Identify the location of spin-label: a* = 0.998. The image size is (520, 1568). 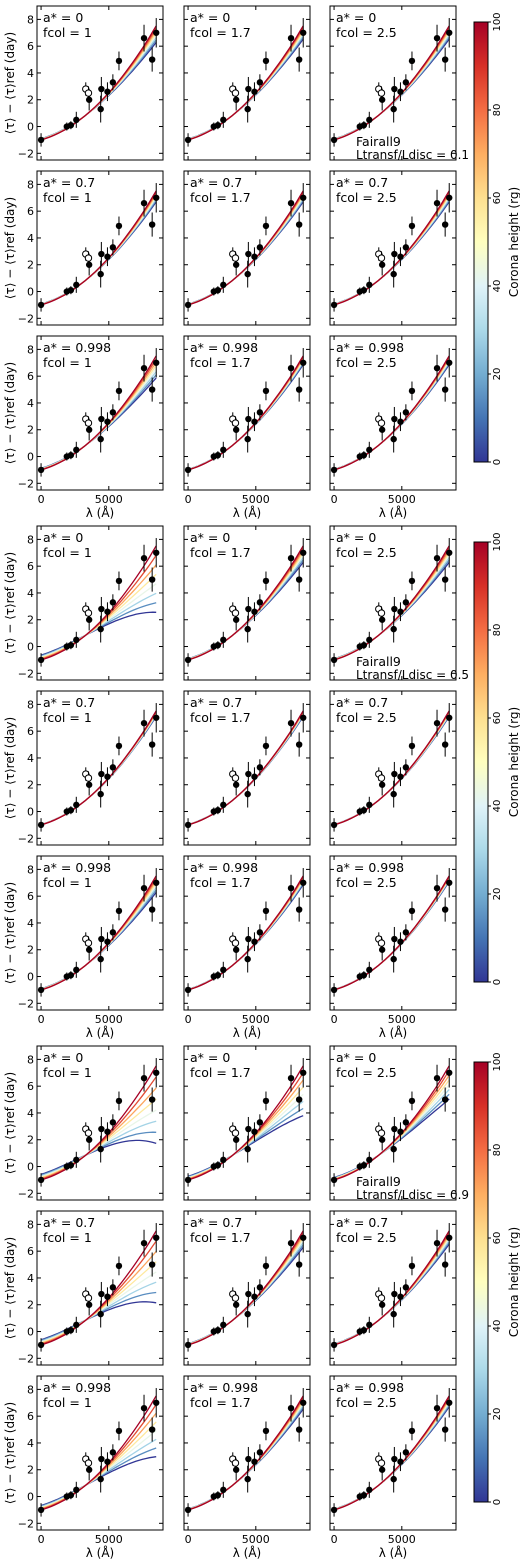
(224, 347).